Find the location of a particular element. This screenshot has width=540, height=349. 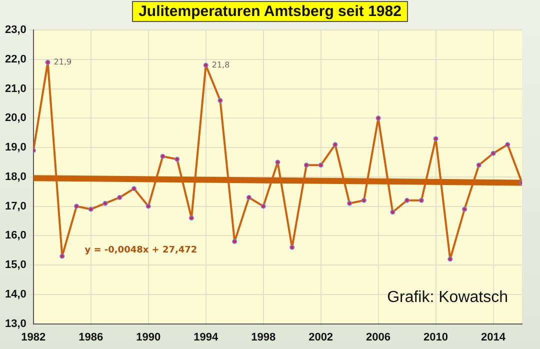

data-label: 21,8 is located at coordinates (221, 65).